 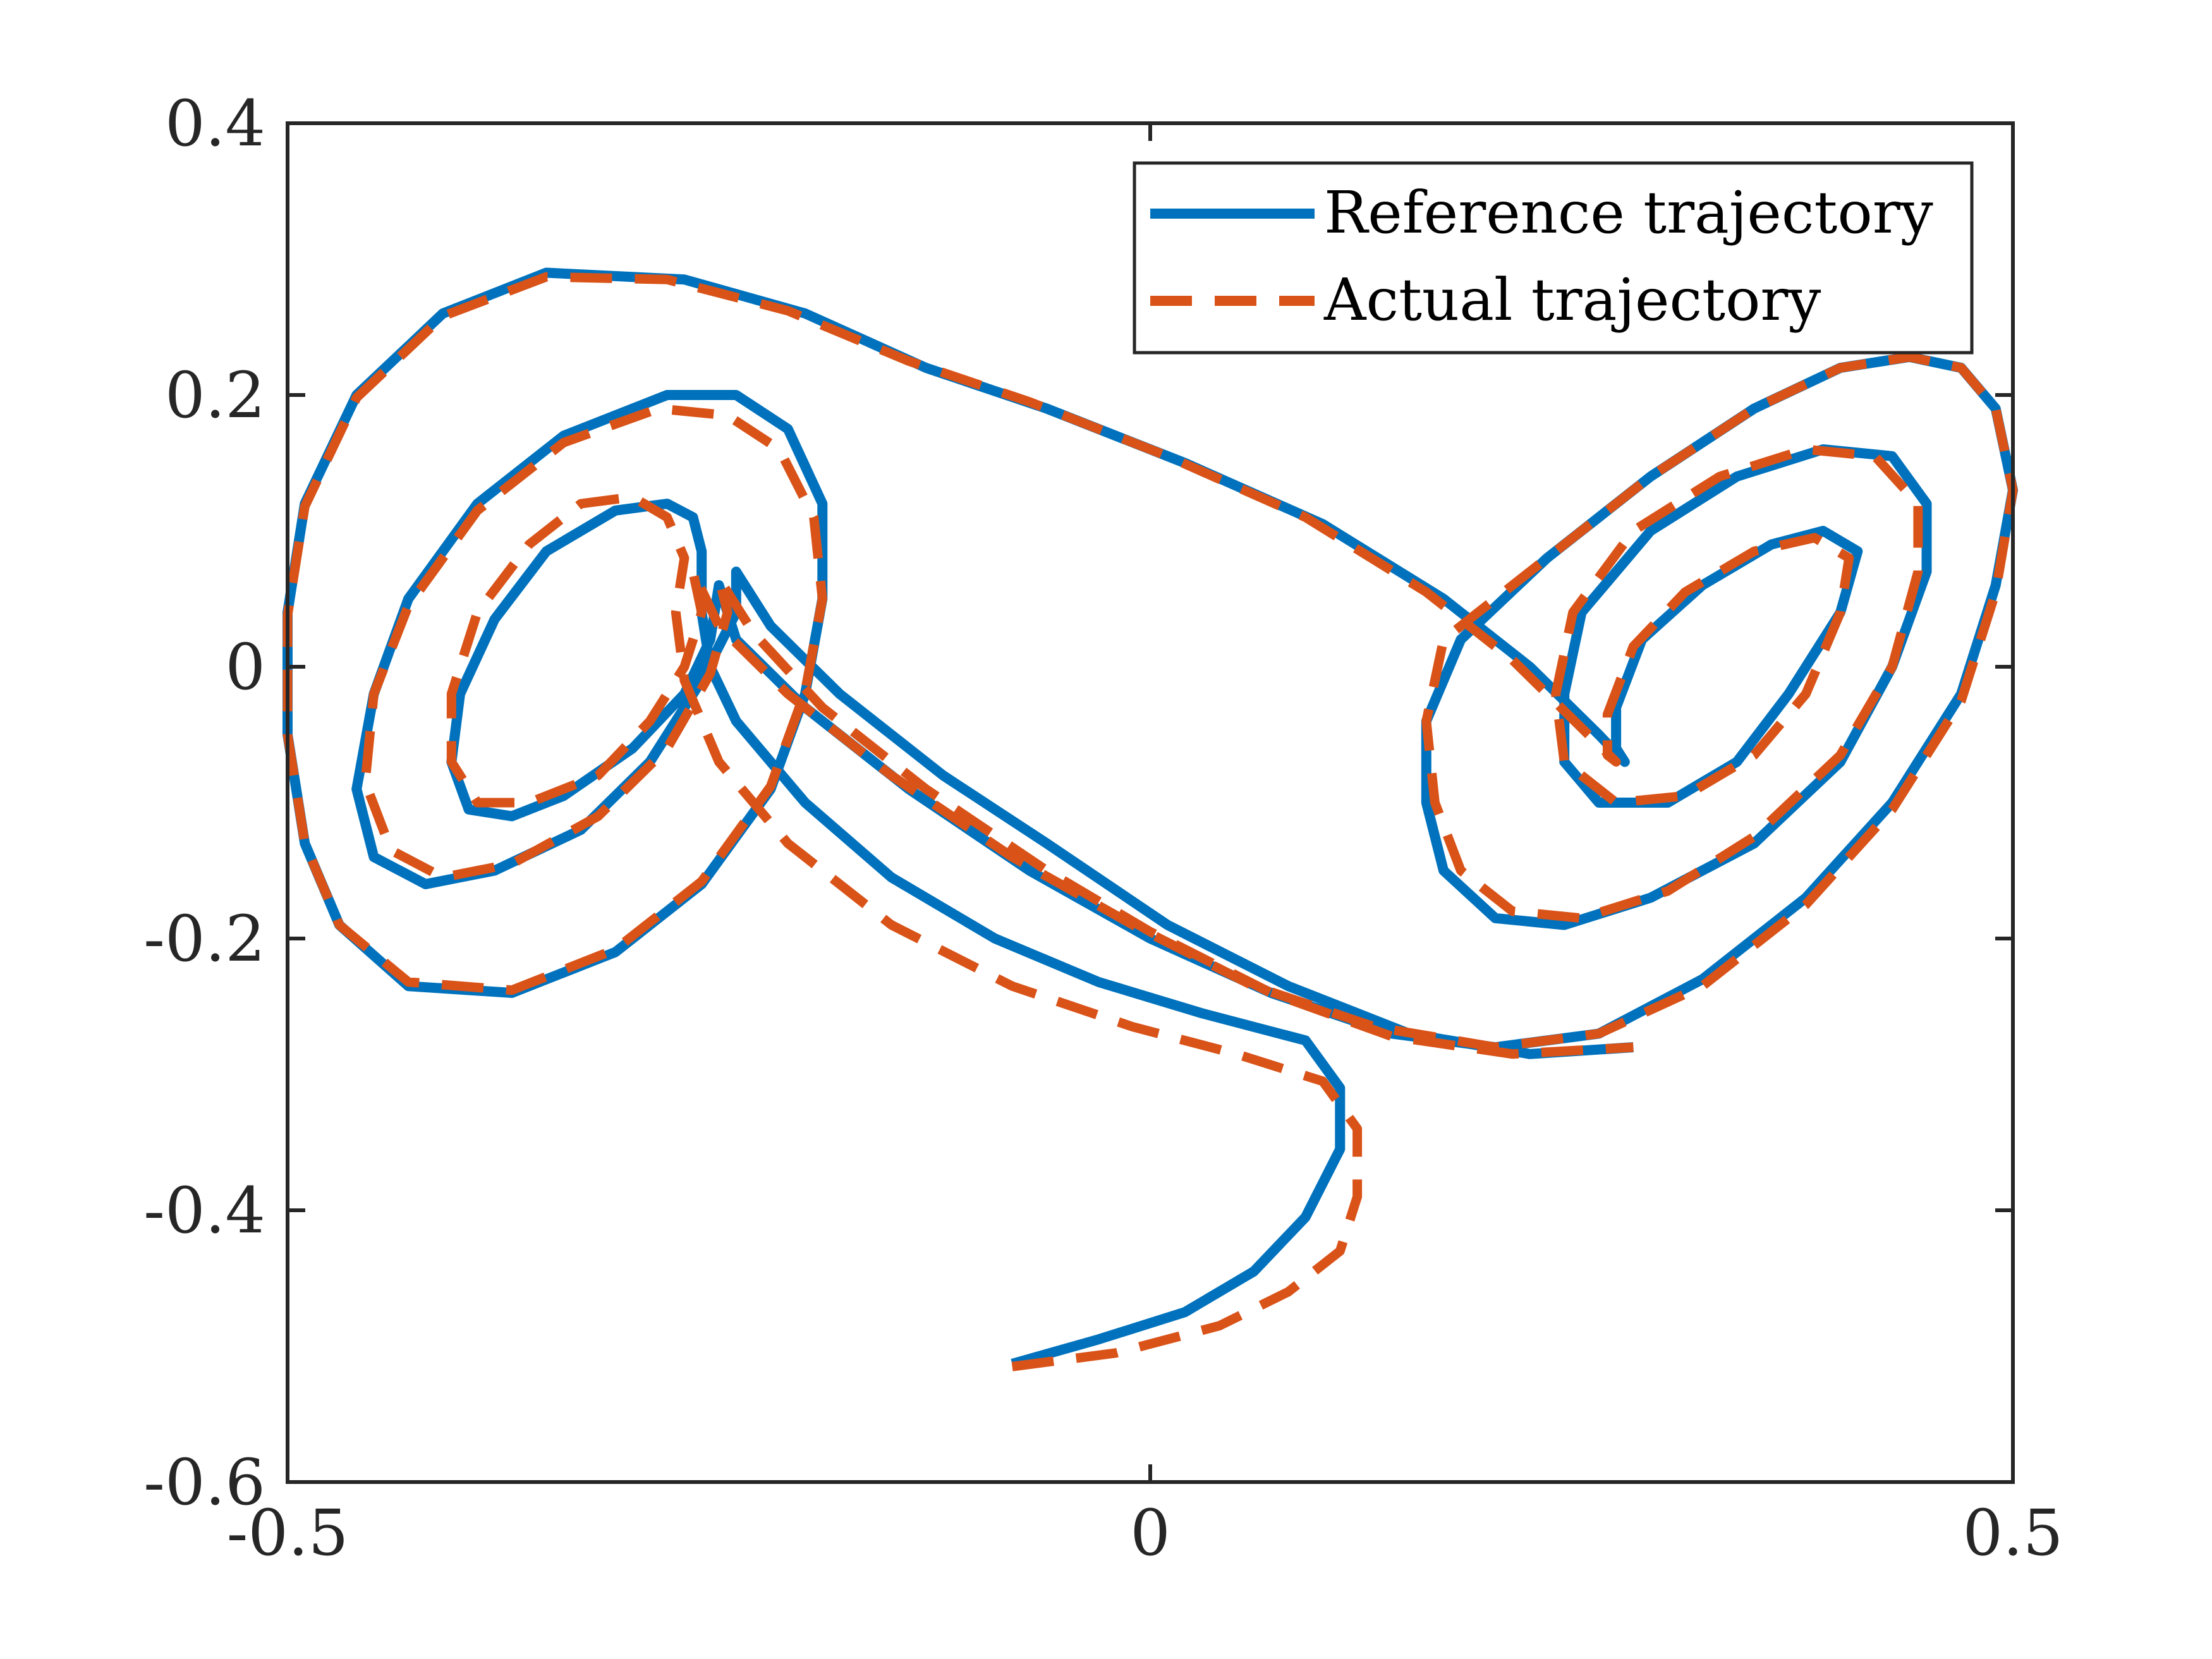 I want to click on legend: Reference trajectory Actual trajectory, so click(x=1553, y=258).